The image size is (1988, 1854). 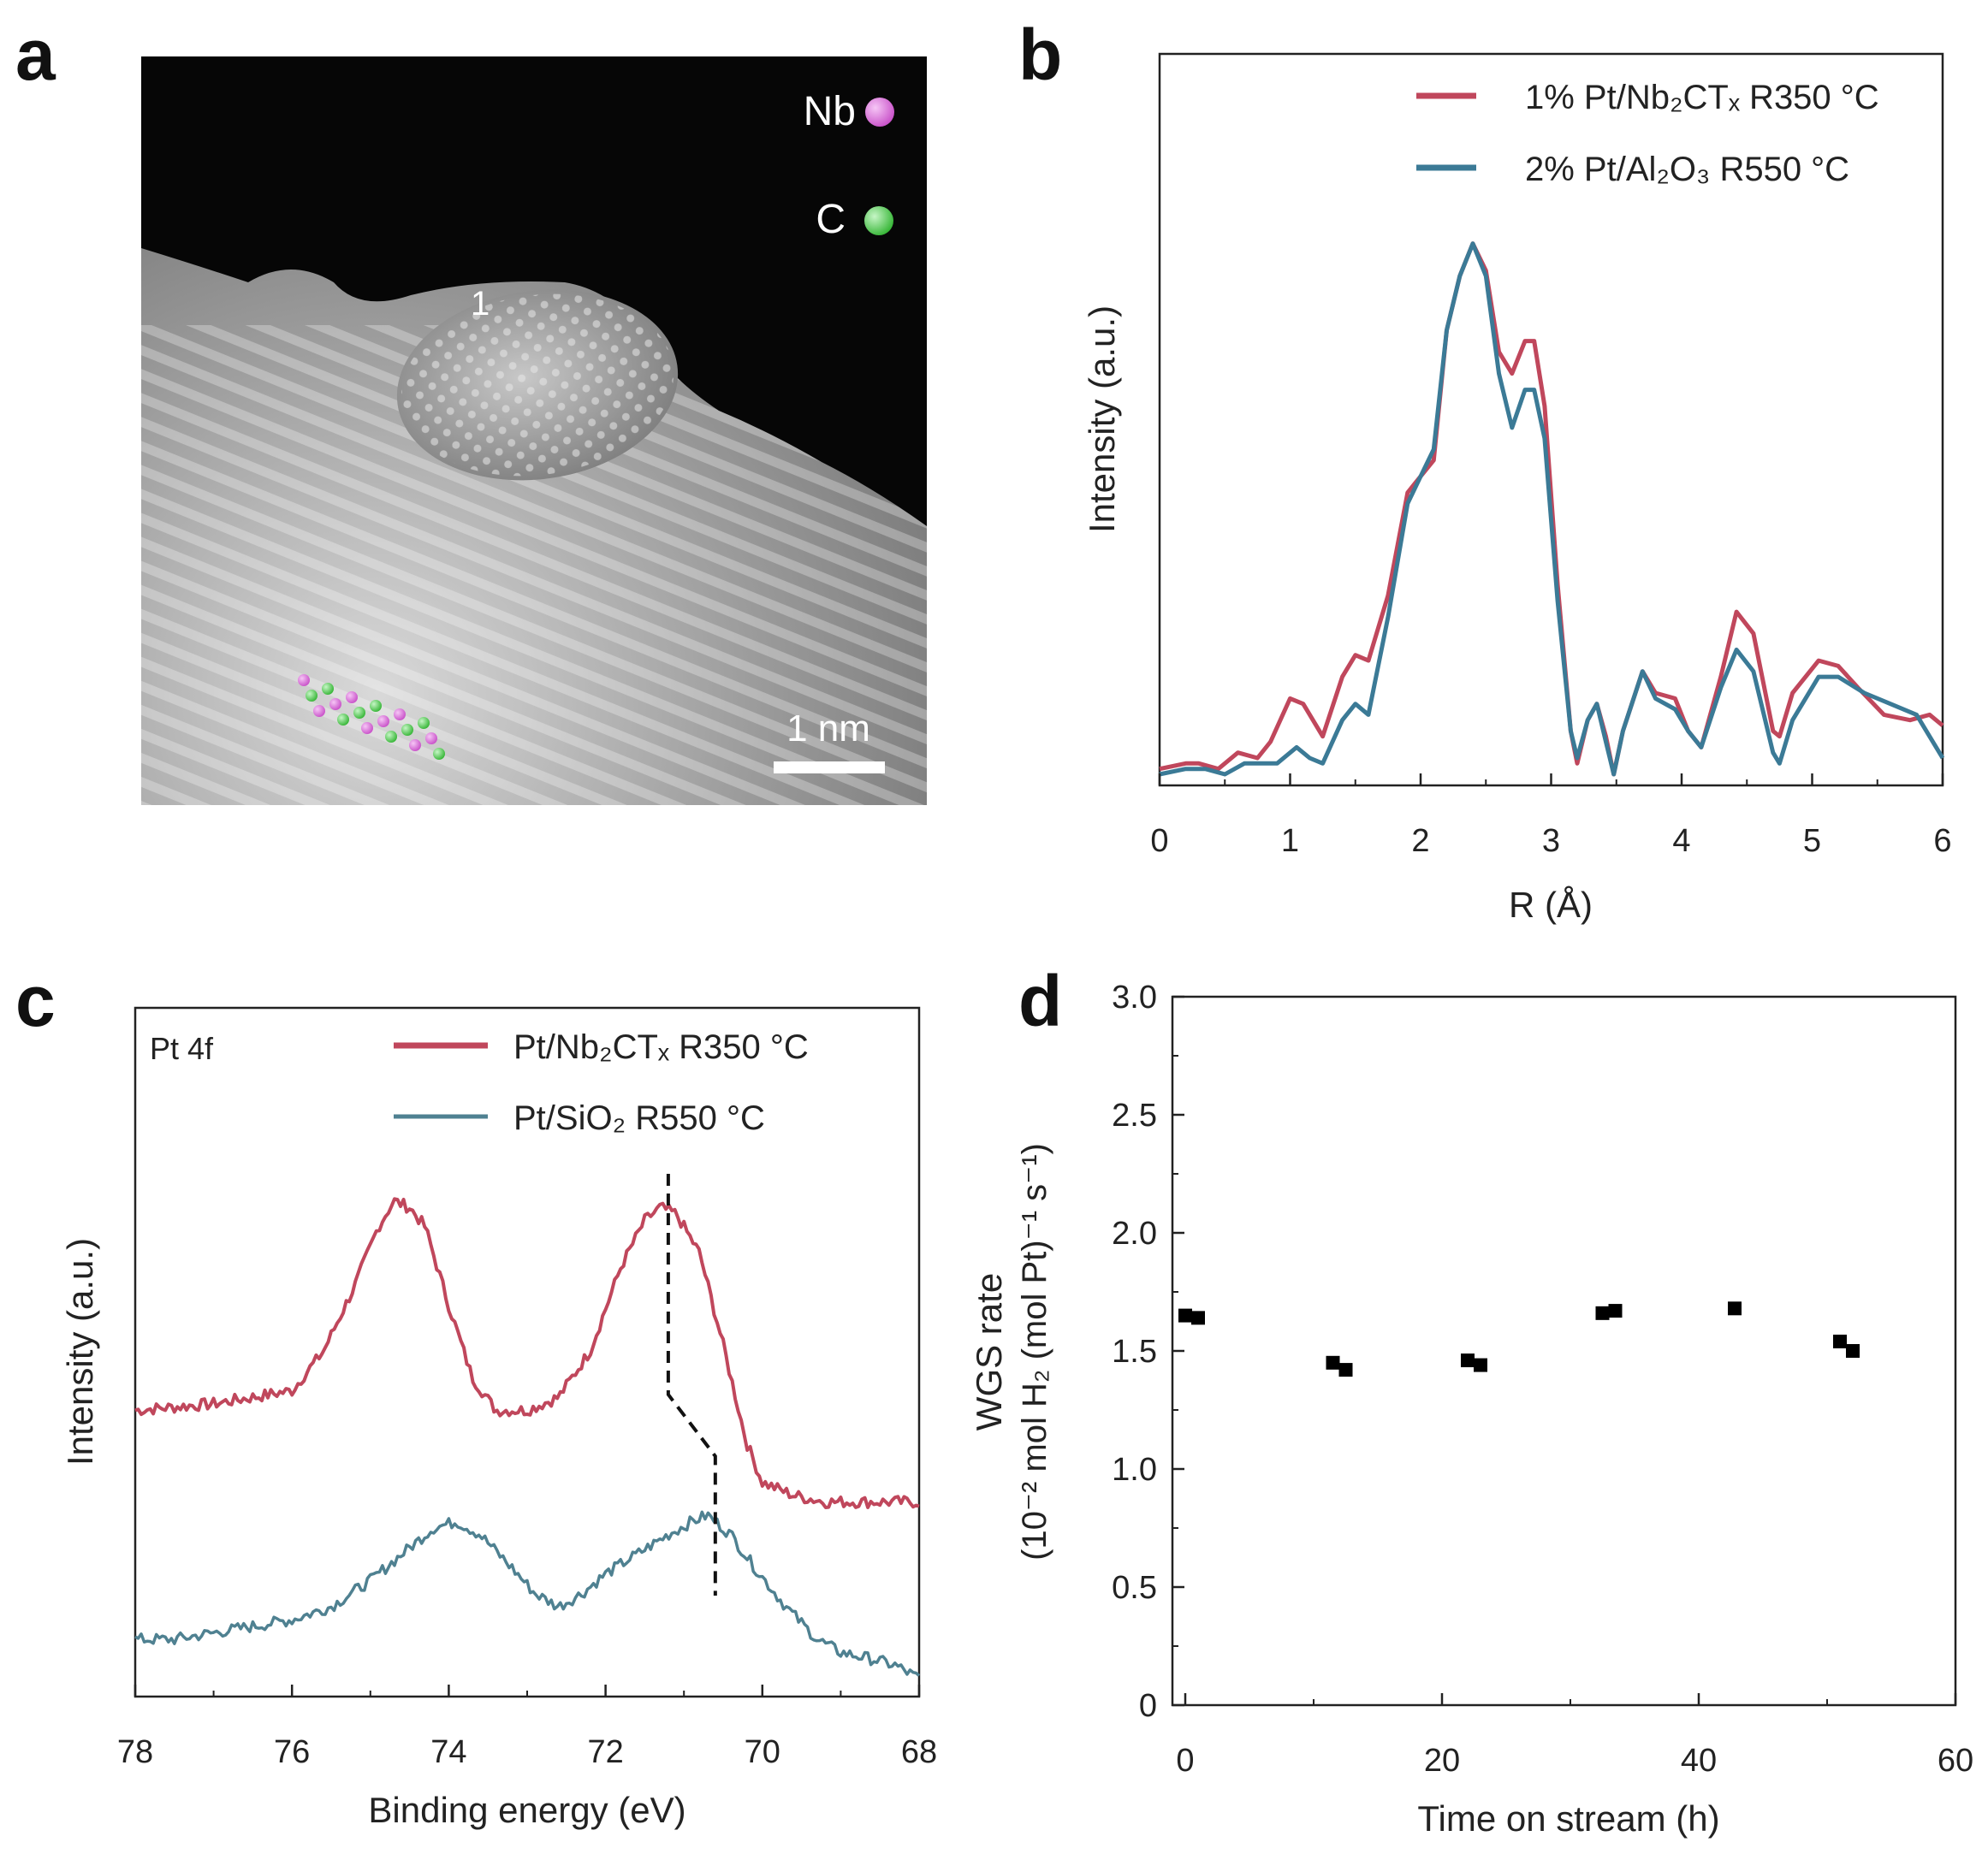 I want to click on nb-atom-icon, so click(x=880, y=112).